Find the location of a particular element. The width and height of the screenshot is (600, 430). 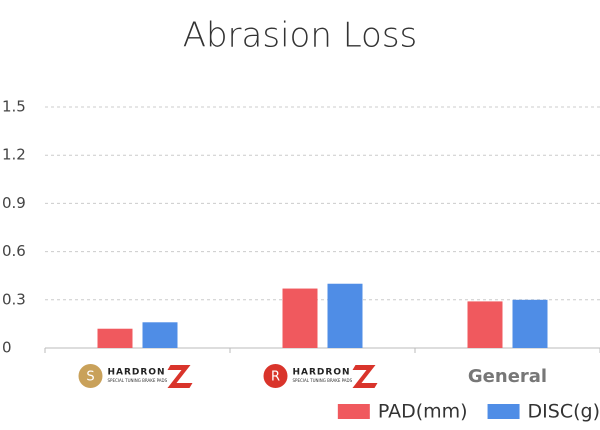

legend-label: DISC(g) is located at coordinates (564, 412).